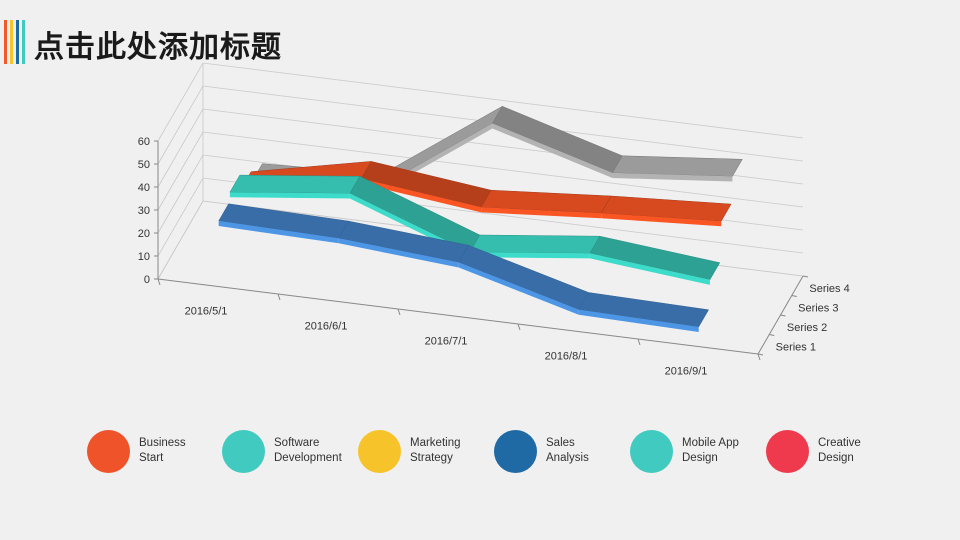 The image size is (960, 540). Describe the element at coordinates (839, 450) in the screenshot. I see `legend-label-6: Creative Design` at that location.